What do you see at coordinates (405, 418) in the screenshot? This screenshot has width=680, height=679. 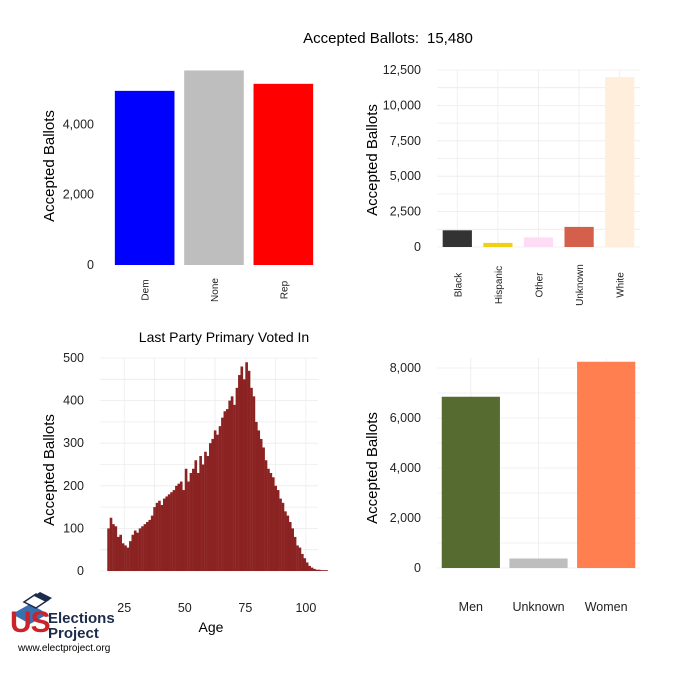 I see `y-tick-label: 6,000` at bounding box center [405, 418].